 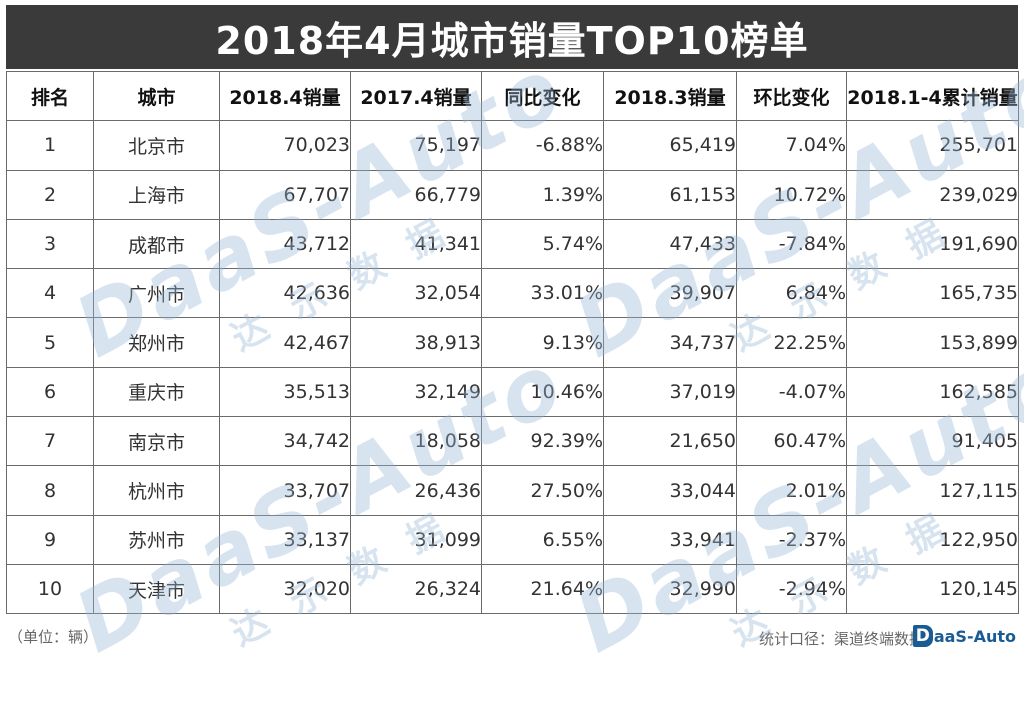 What do you see at coordinates (50, 392) in the screenshot?
I see `cell-rank: 6` at bounding box center [50, 392].